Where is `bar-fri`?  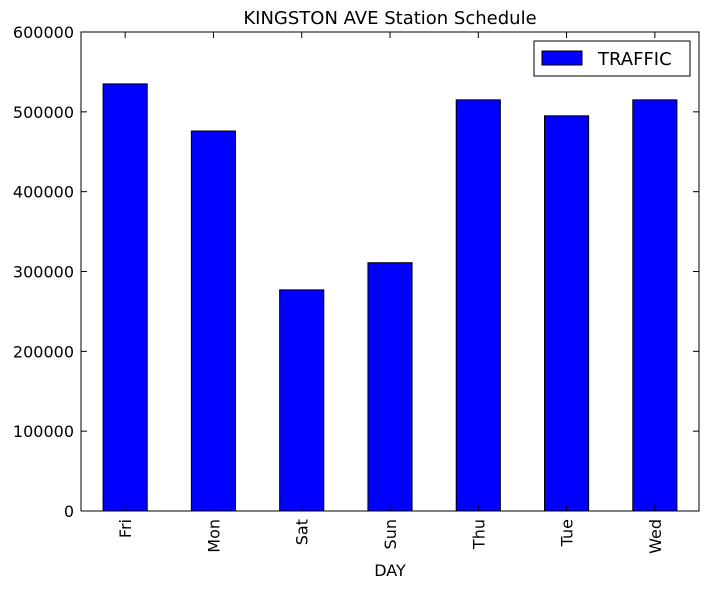 bar-fri is located at coordinates (125, 297).